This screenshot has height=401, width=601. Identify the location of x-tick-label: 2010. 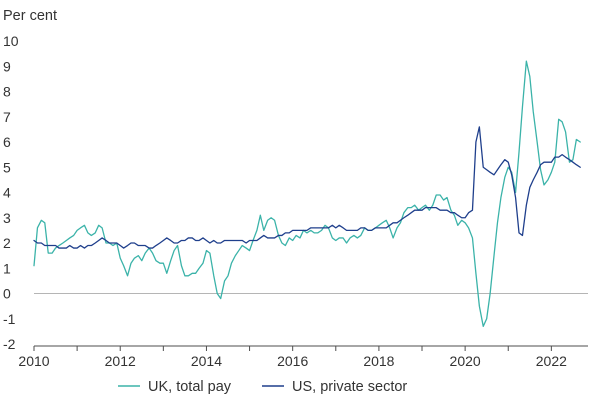
(33, 361).